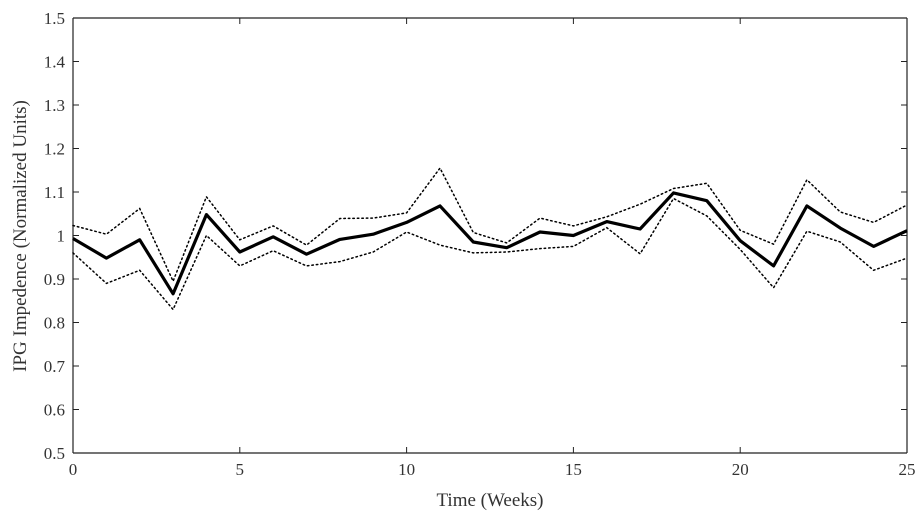 This screenshot has height=515, width=921. What do you see at coordinates (73, 469) in the screenshot?
I see `x-tick-label: 0` at bounding box center [73, 469].